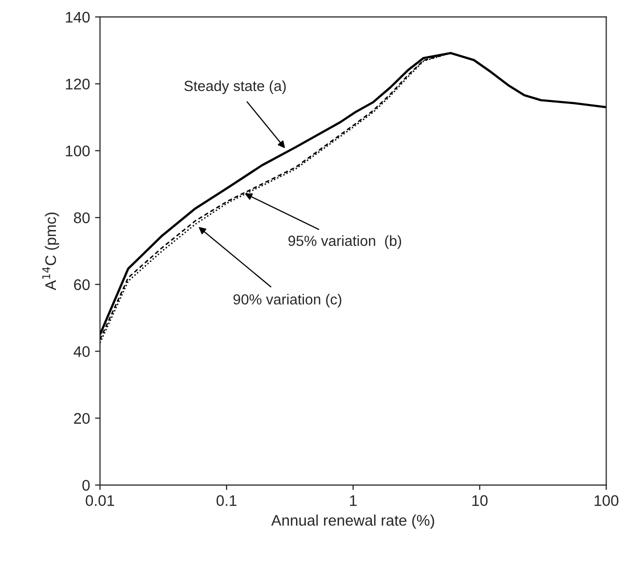  What do you see at coordinates (352, 521) in the screenshot?
I see `x-axis-title: Annual renewal rate (%)` at bounding box center [352, 521].